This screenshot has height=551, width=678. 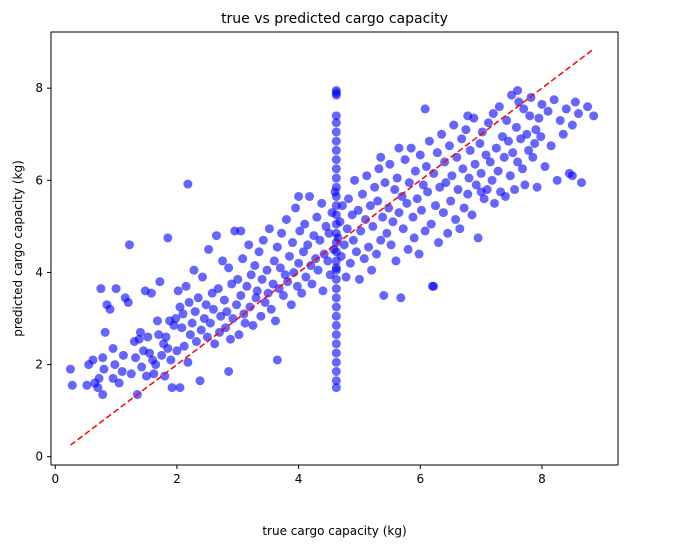 I want to click on chart-title: true vs predicted cargo capacity, so click(x=334, y=19).